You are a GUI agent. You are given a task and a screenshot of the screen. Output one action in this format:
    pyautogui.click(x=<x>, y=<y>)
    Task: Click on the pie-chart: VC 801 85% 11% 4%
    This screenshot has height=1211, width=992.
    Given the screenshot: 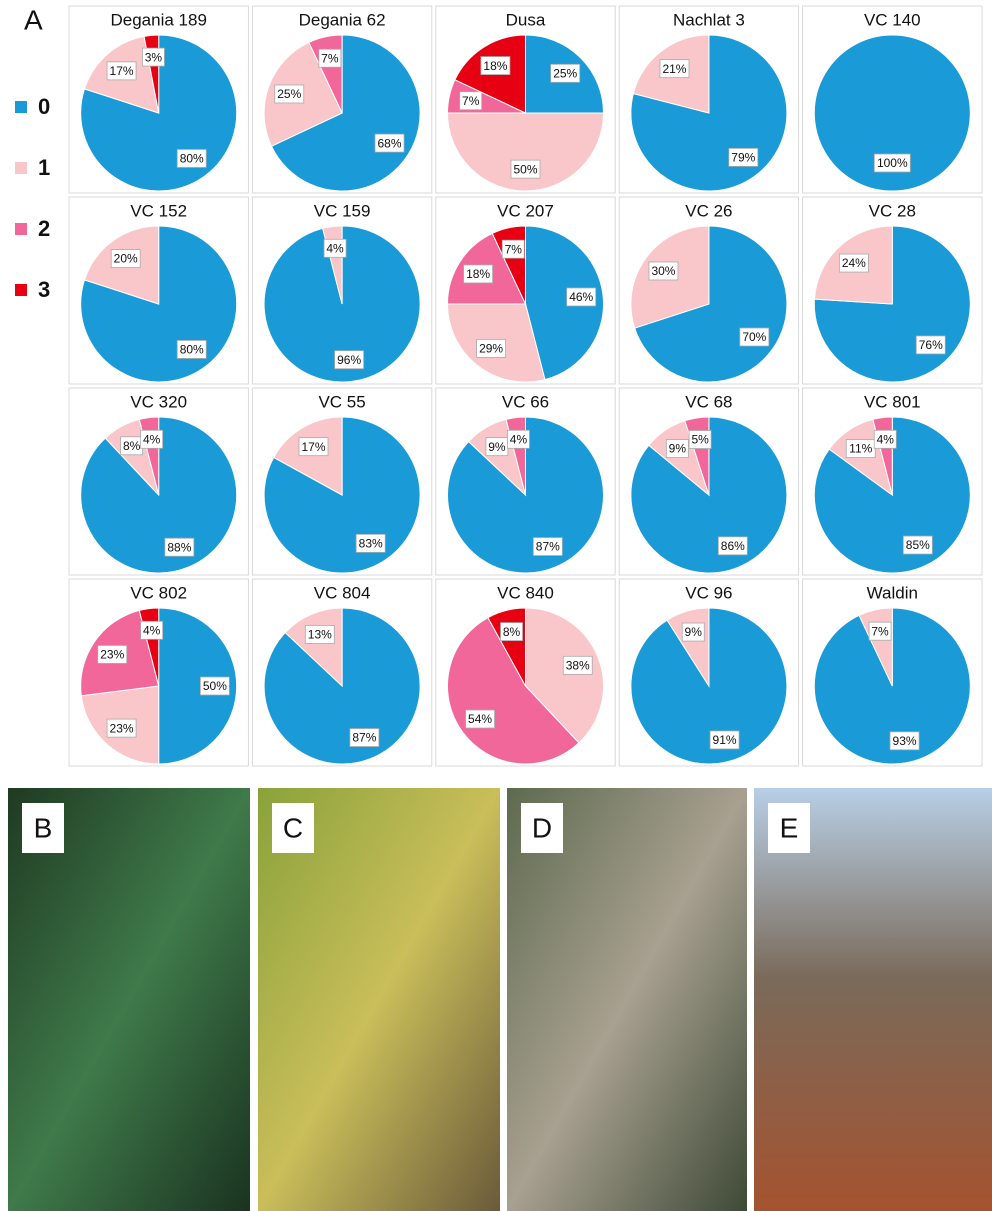 What is the action you would take?
    pyautogui.click(x=892, y=481)
    